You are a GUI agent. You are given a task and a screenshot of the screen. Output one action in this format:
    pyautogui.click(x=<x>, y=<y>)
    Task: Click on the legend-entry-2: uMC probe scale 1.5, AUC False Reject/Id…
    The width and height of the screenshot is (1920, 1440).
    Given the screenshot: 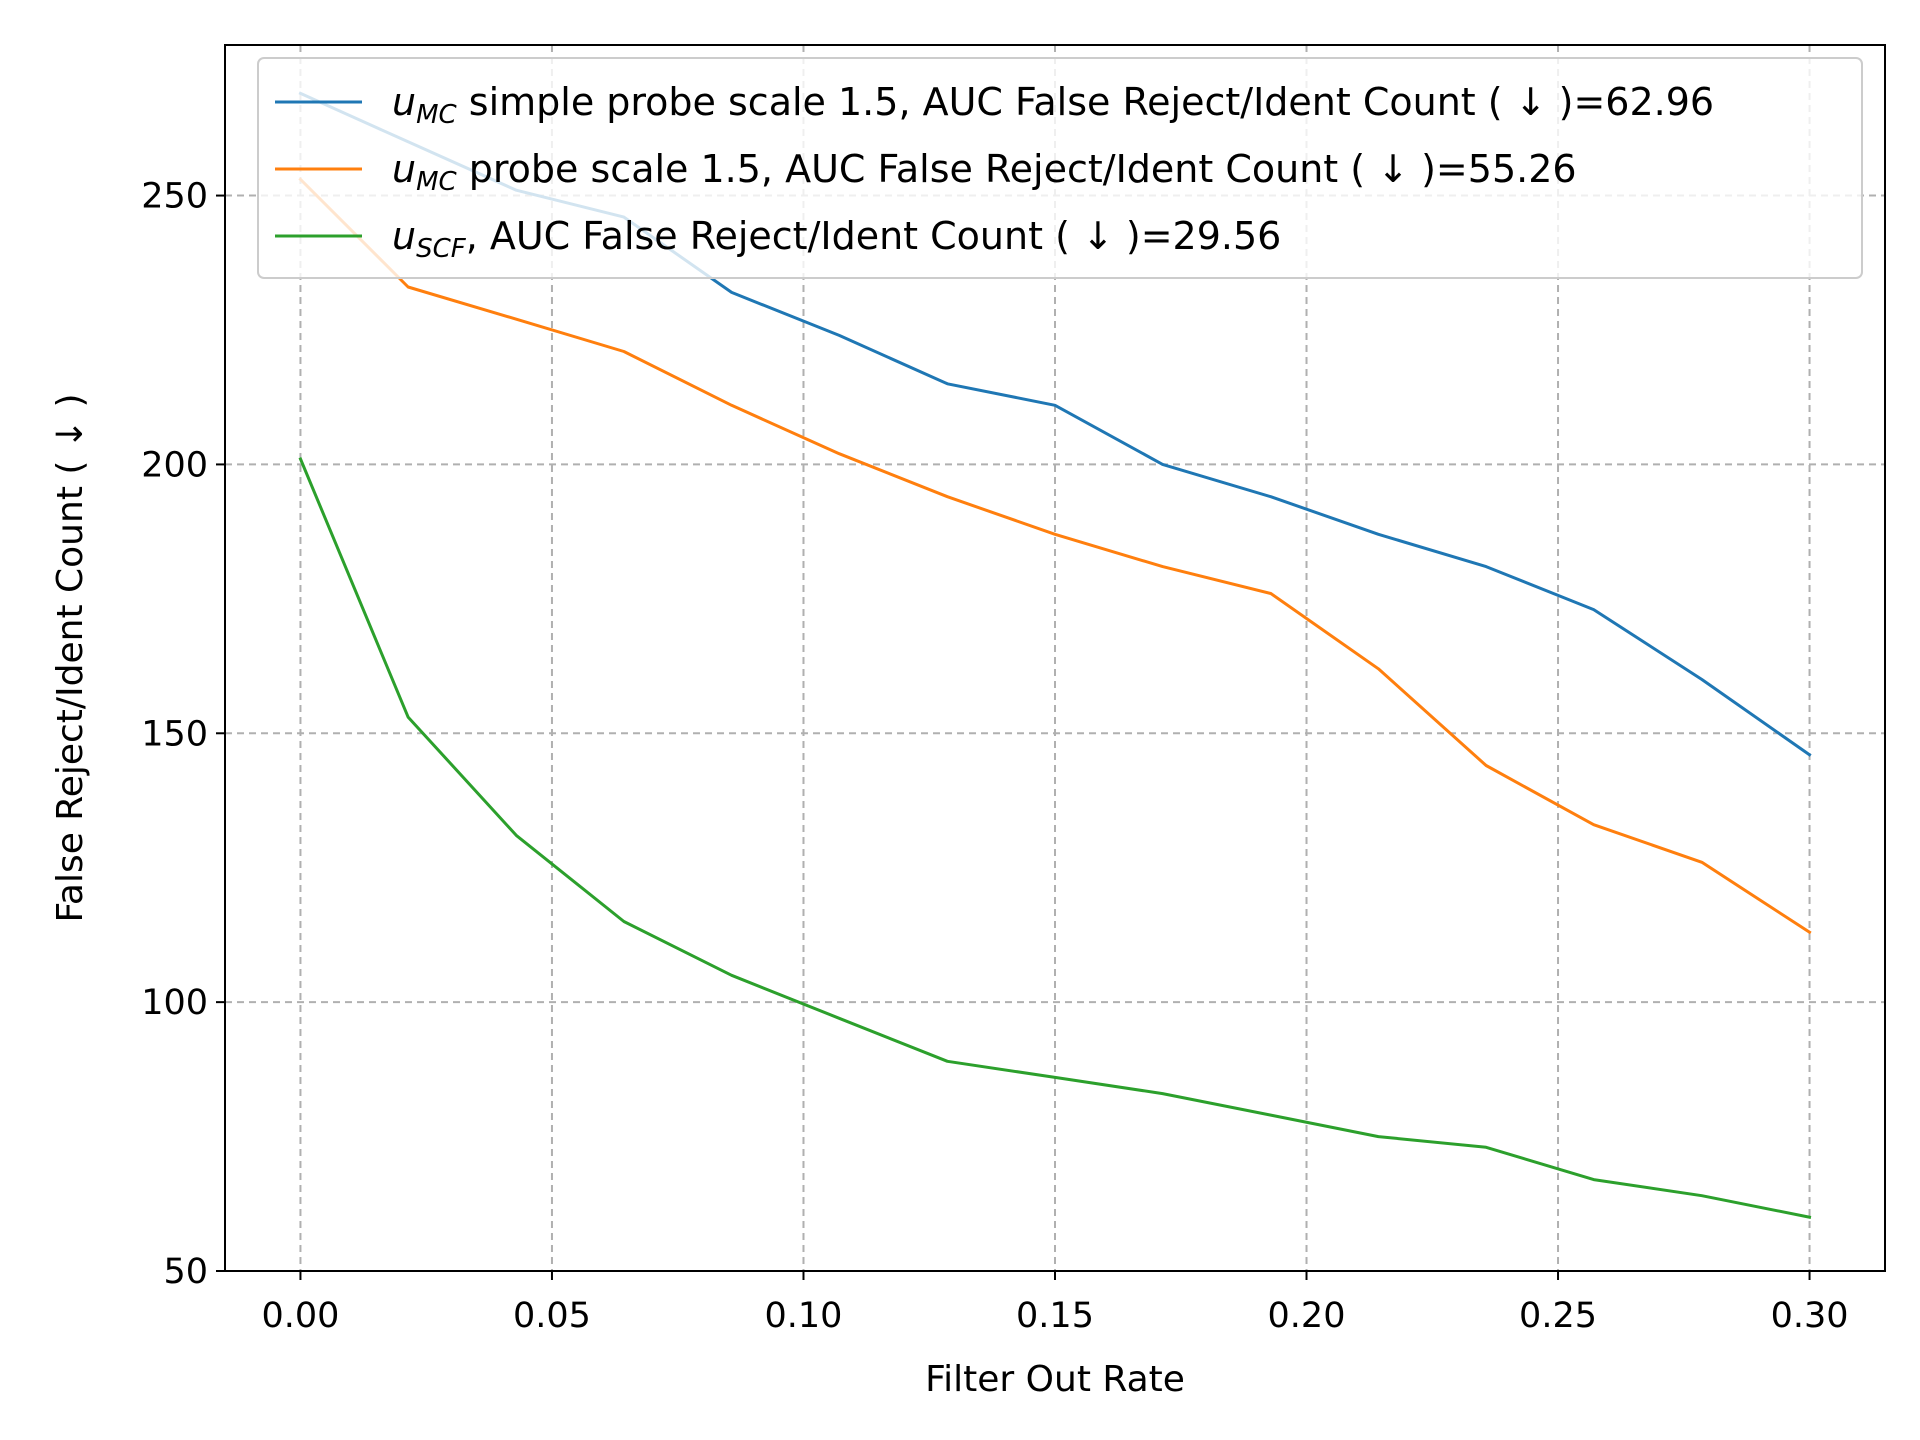 What is the action you would take?
    pyautogui.click(x=984, y=172)
    